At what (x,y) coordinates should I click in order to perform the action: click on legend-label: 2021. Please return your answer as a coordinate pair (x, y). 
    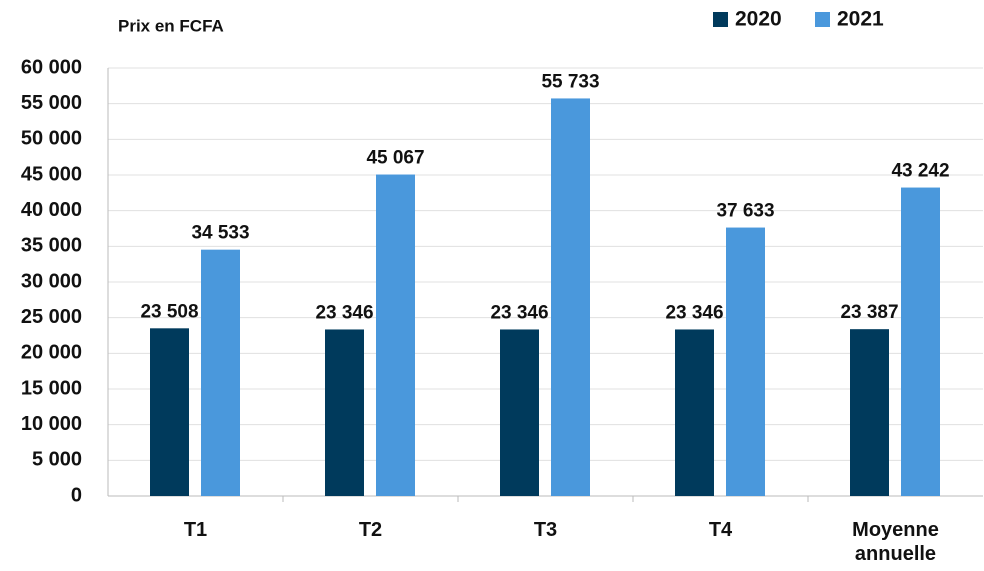
    Looking at the image, I should click on (860, 19).